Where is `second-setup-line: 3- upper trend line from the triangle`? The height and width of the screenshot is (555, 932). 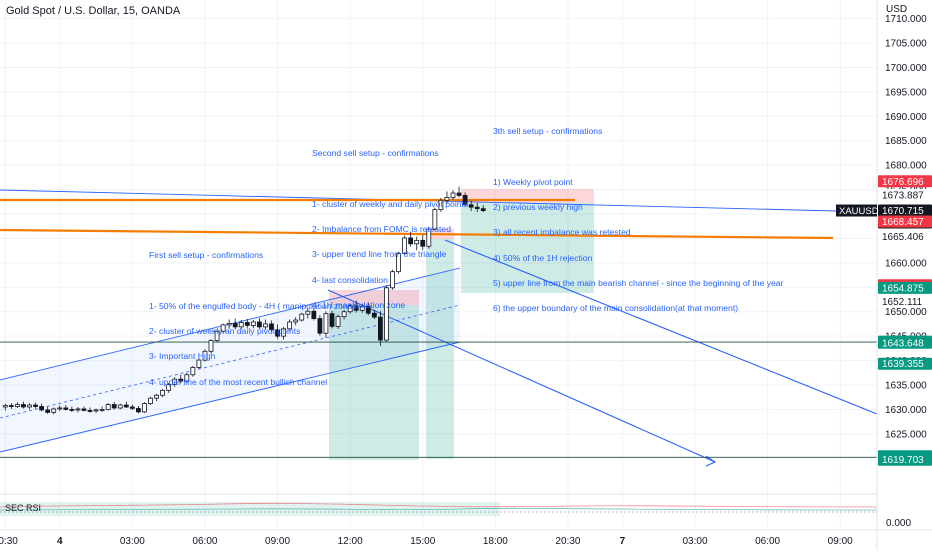 second-setup-line: 3- upper trend line from the triangle is located at coordinates (379, 254).